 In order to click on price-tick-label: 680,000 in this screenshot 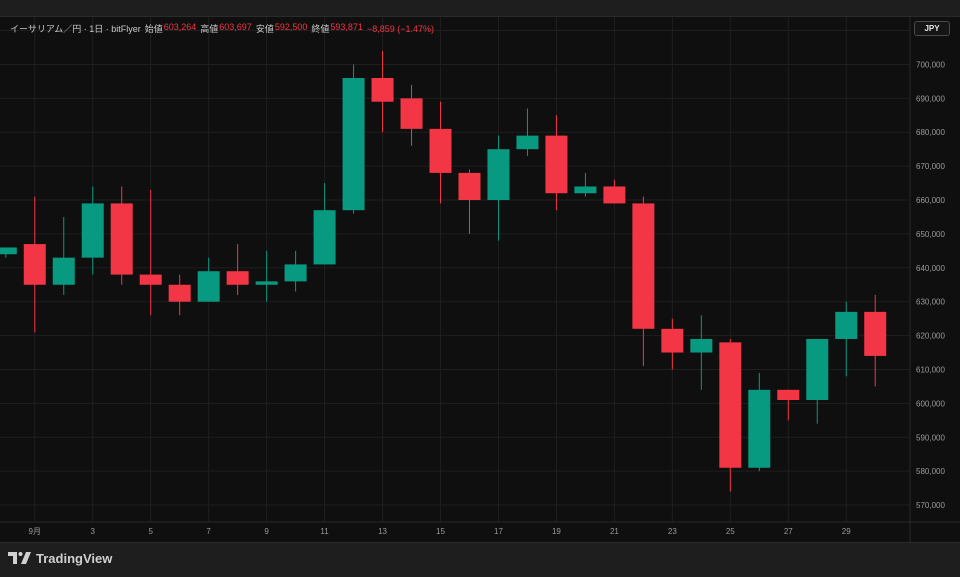, I will do `click(930, 132)`.